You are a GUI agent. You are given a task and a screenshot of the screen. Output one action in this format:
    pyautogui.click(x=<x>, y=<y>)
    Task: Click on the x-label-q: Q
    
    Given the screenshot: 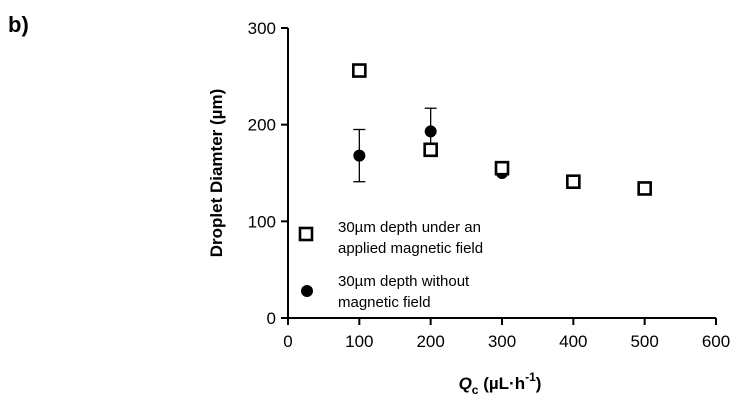 What is the action you would take?
    pyautogui.click(x=465, y=383)
    